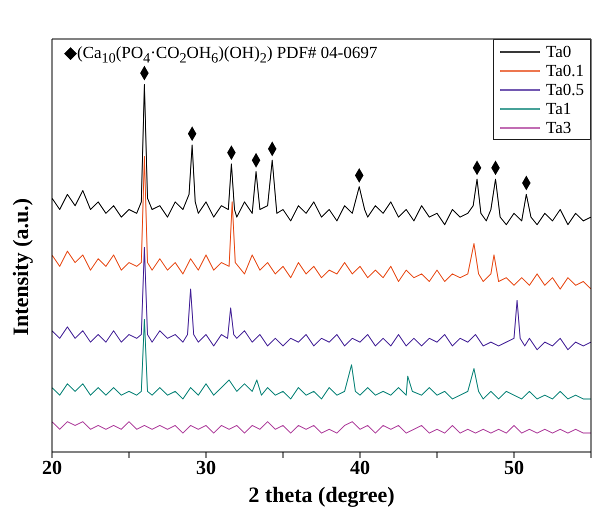  Describe the element at coordinates (52, 468) in the screenshot. I see `x-tick-label: 20` at that location.